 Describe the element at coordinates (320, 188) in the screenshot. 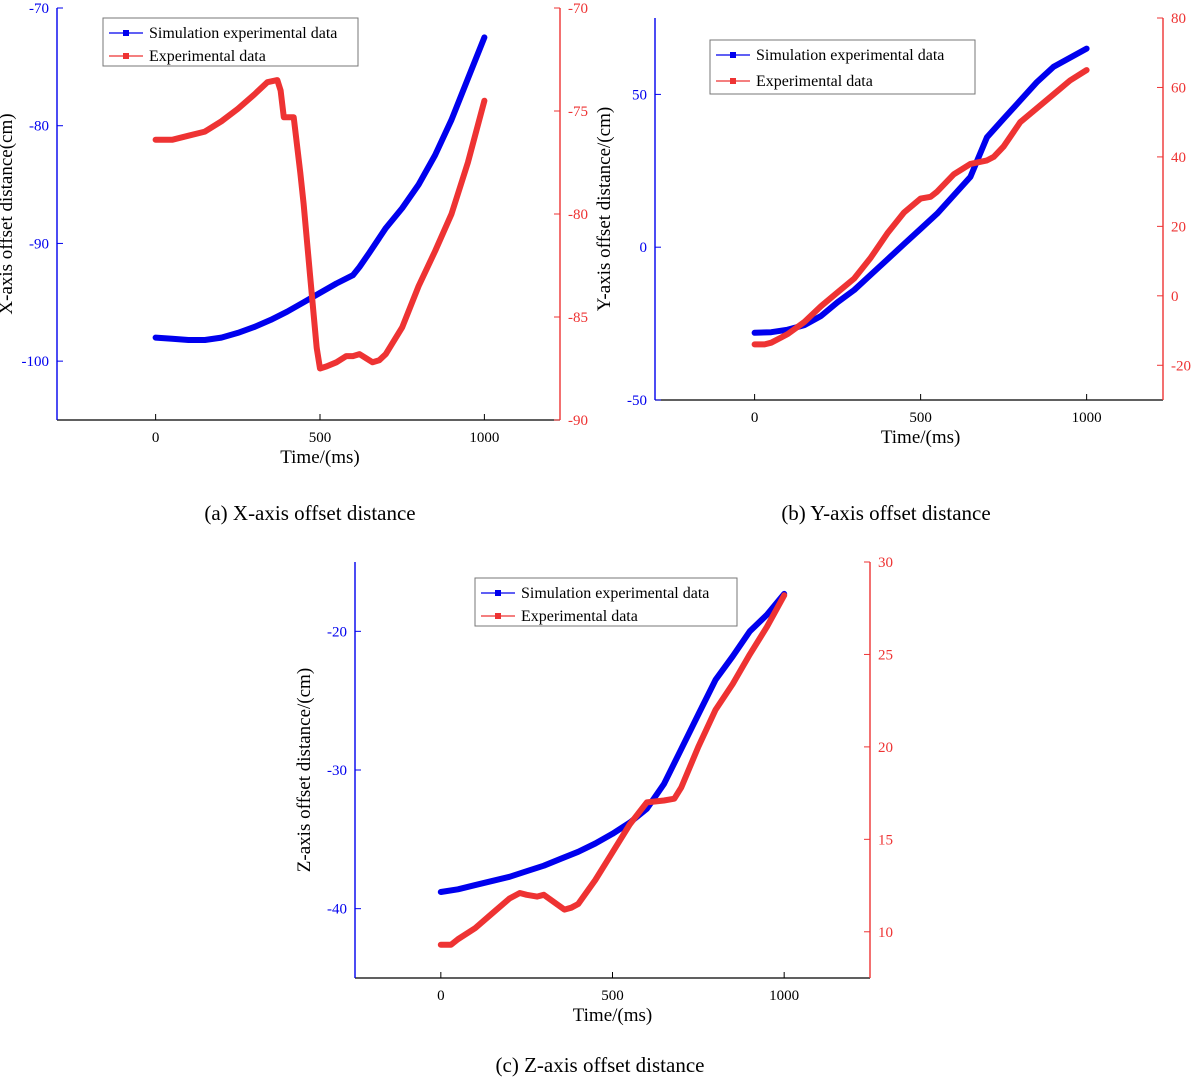

I see `simulation-data-line` at that location.